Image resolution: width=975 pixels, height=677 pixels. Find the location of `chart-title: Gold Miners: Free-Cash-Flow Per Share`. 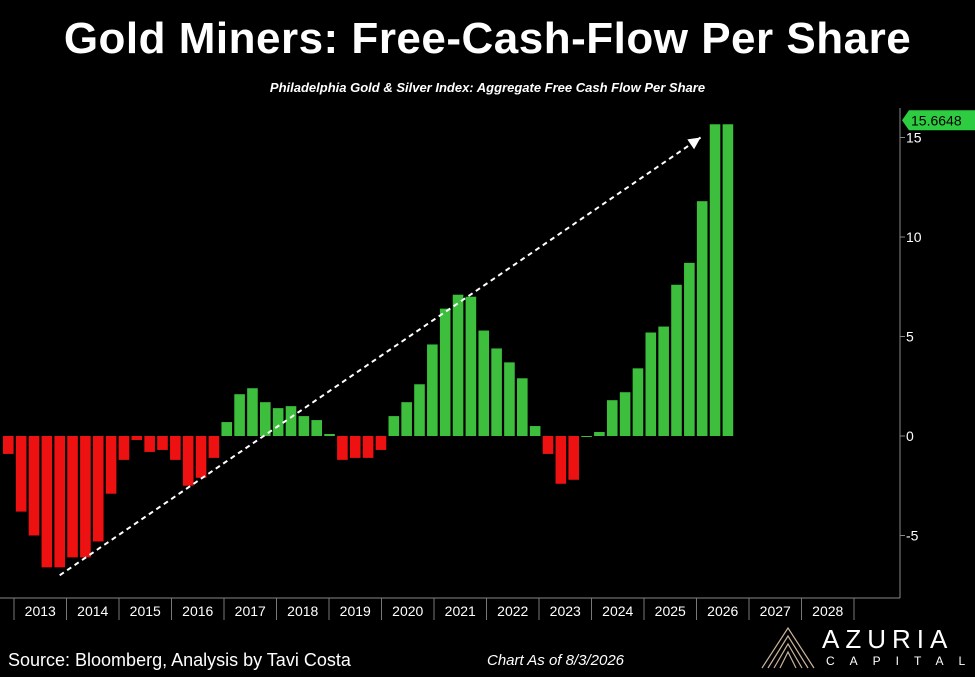

chart-title: Gold Miners: Free-Cash-Flow Per Share is located at coordinates (487, 38).